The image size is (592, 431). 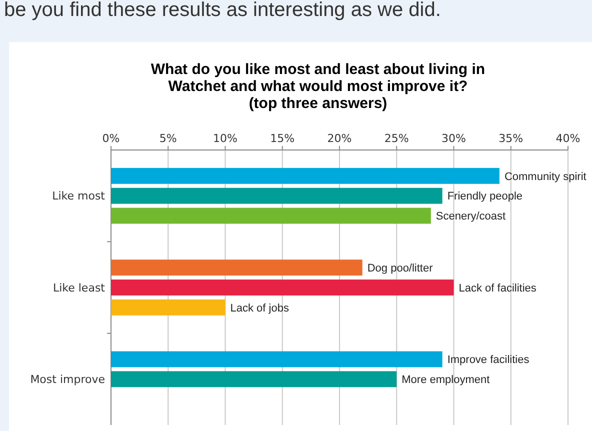 I want to click on data-label: Community spirit, so click(x=545, y=176).